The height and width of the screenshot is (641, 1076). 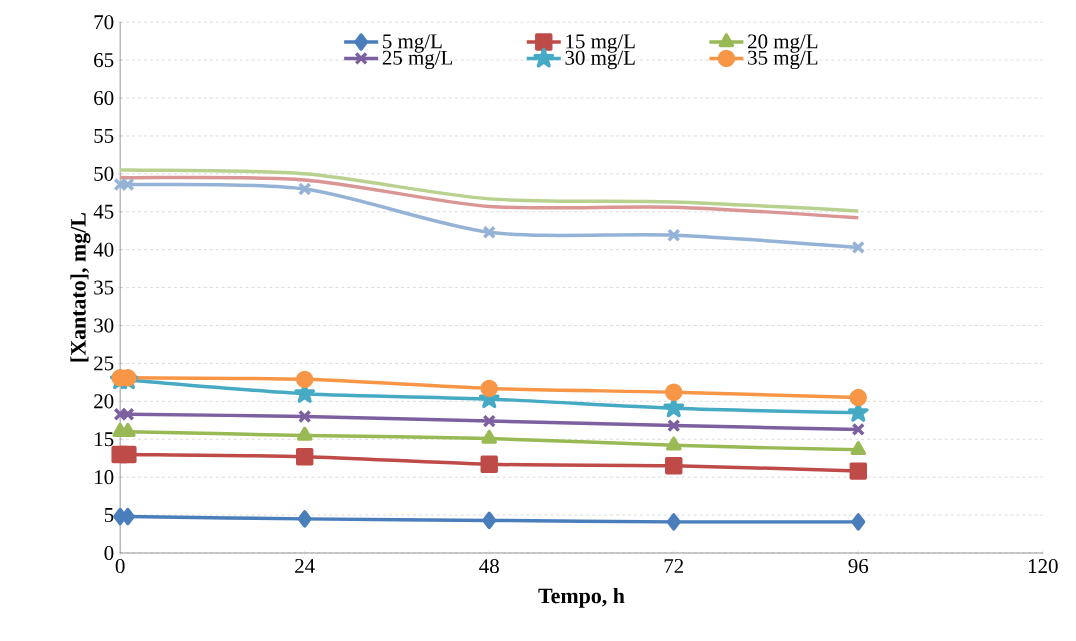 What do you see at coordinates (109, 552) in the screenshot?
I see `y-tick-label: 0` at bounding box center [109, 552].